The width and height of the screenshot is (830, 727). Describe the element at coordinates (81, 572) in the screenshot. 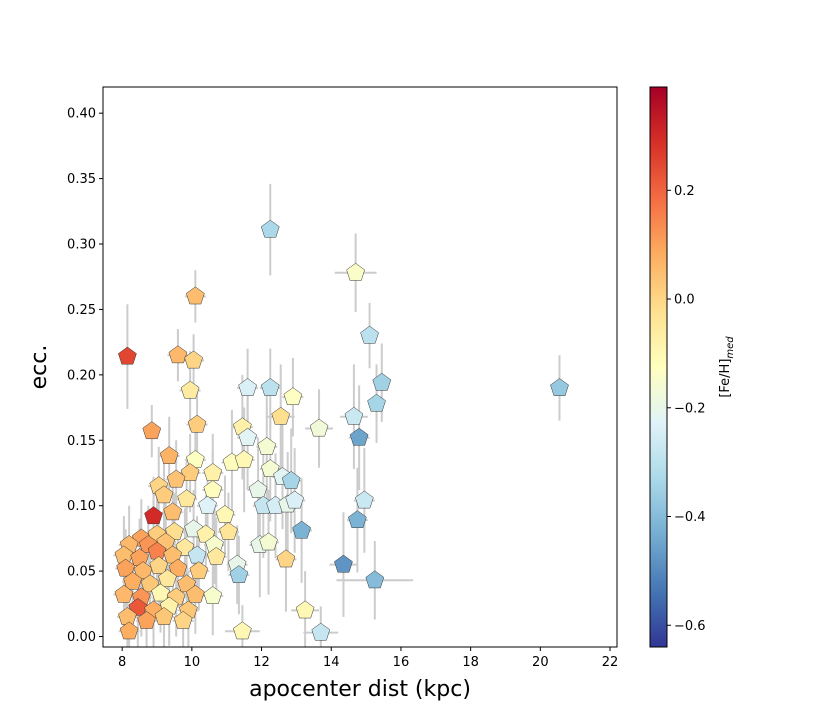

I see `y-tick-label: 0.05` at that location.